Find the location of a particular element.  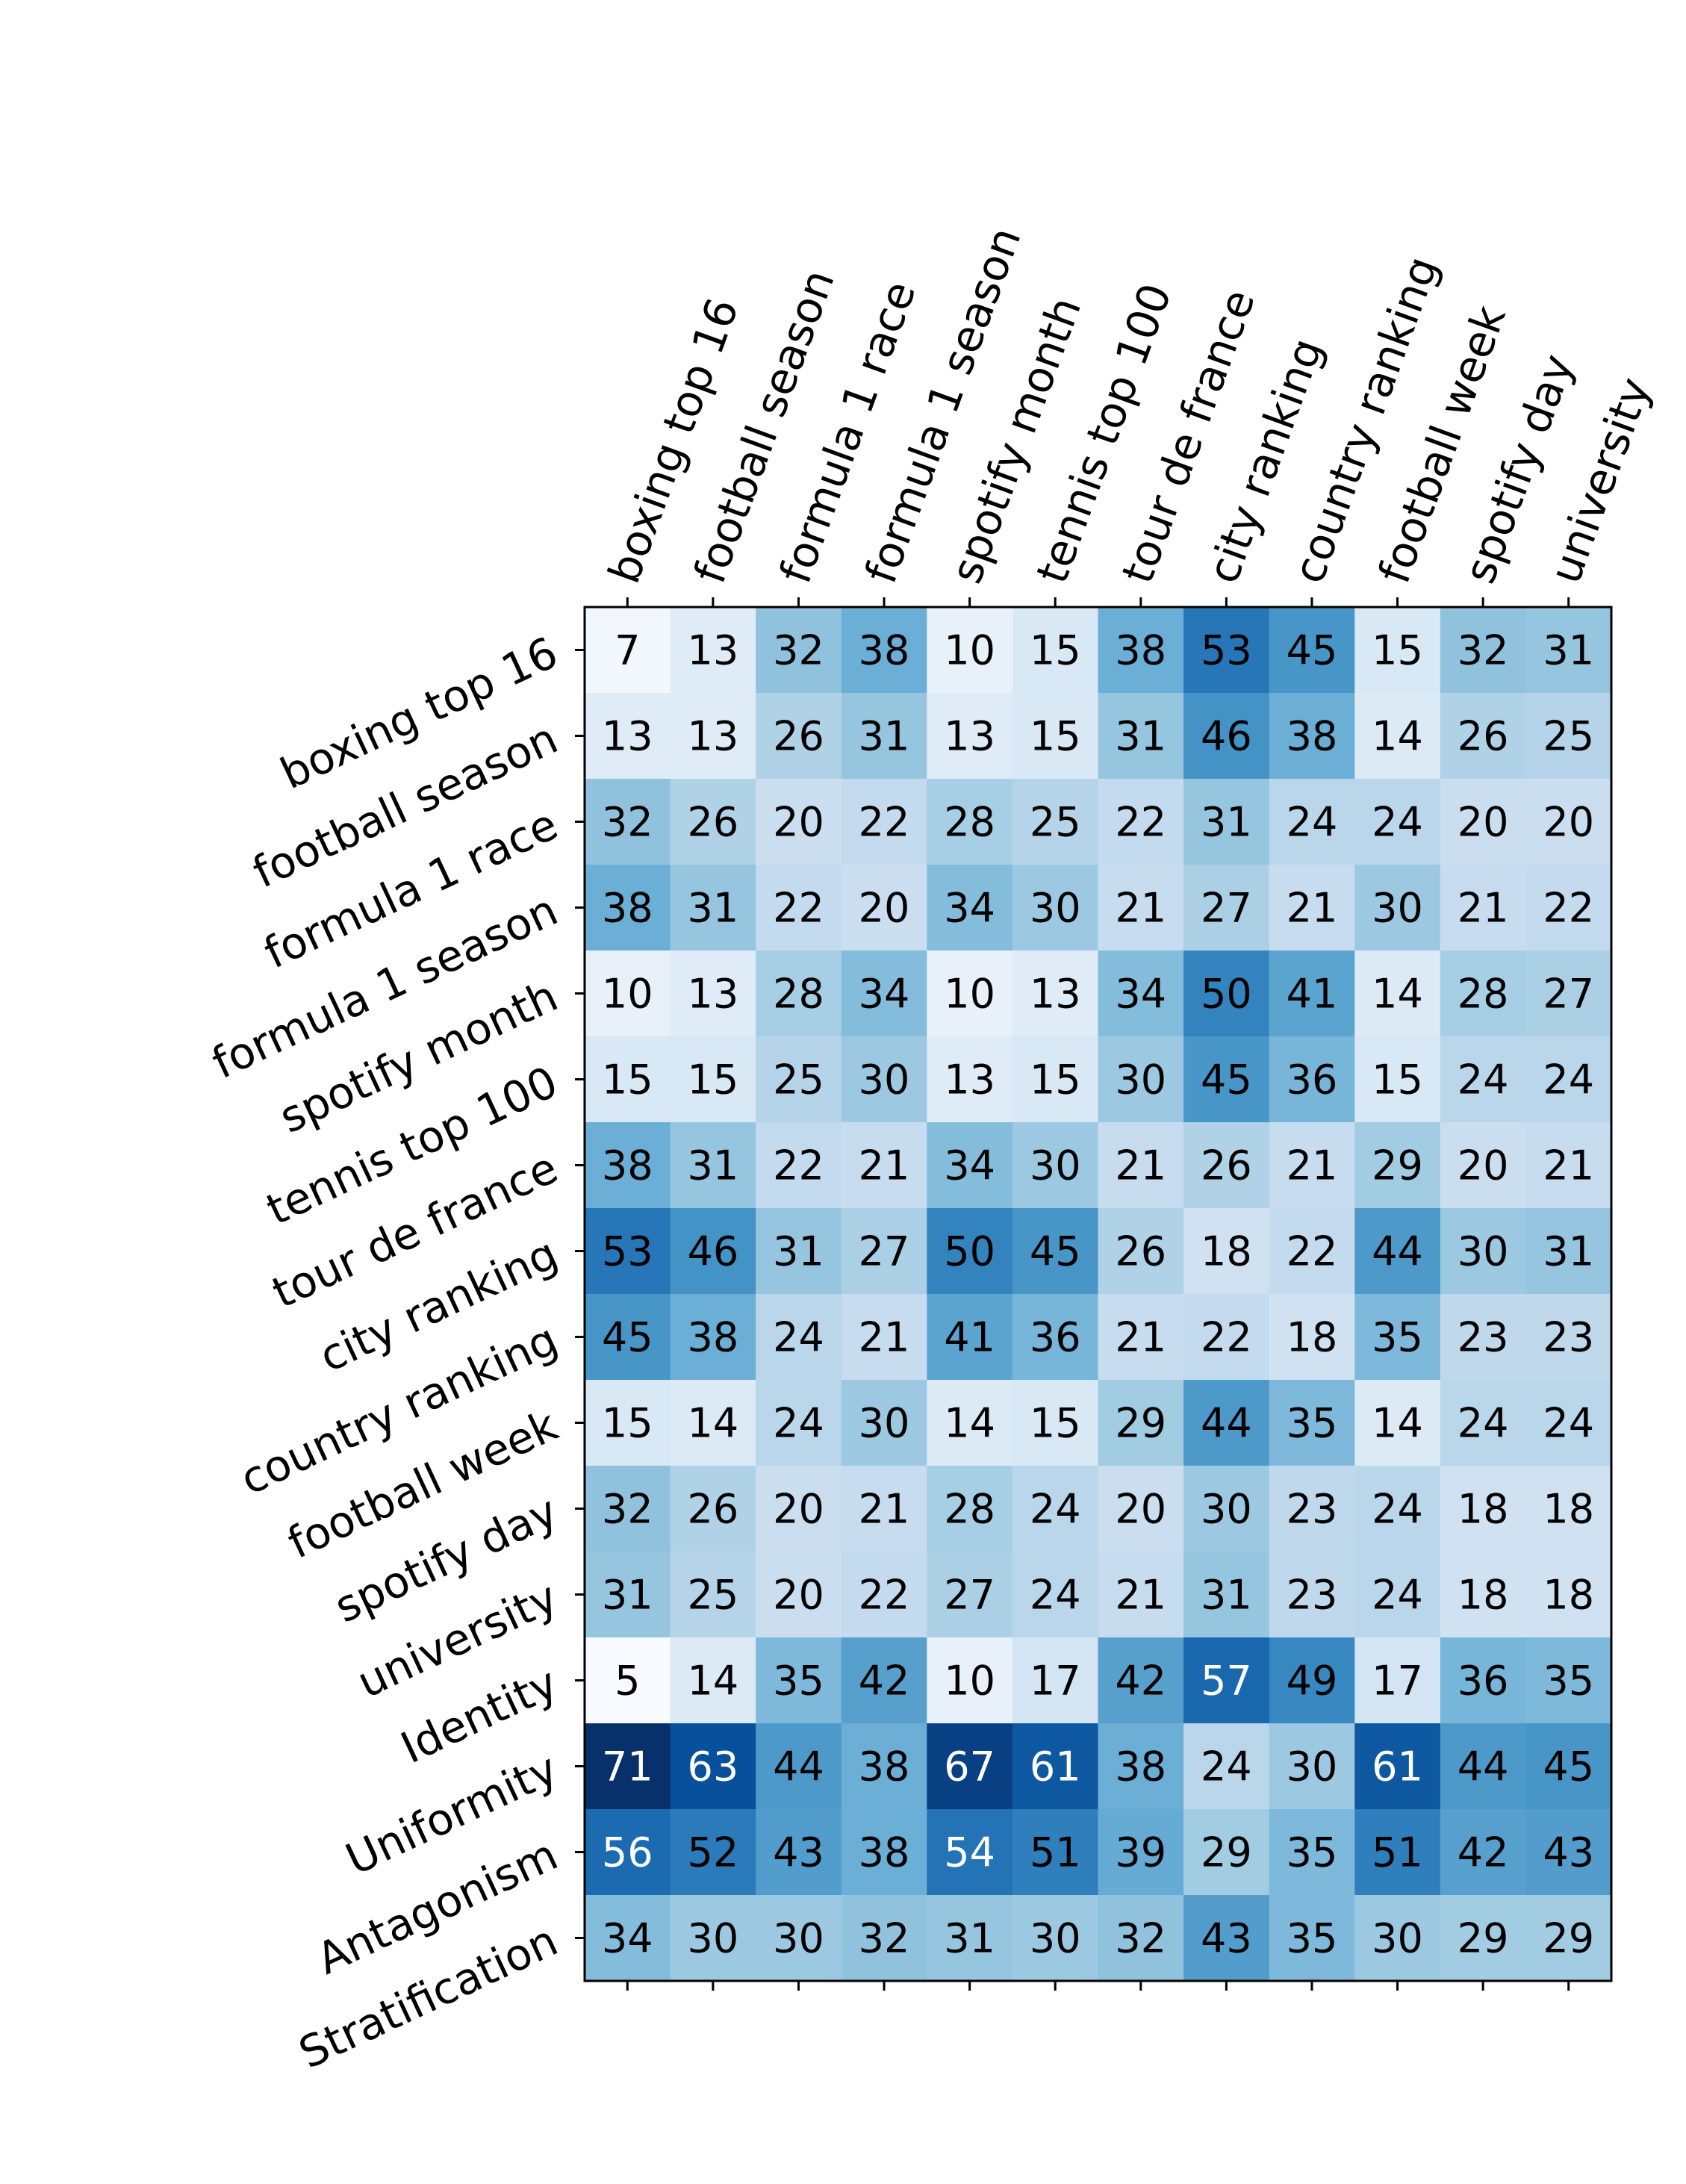

cell-value-label: 10 is located at coordinates (969, 650).